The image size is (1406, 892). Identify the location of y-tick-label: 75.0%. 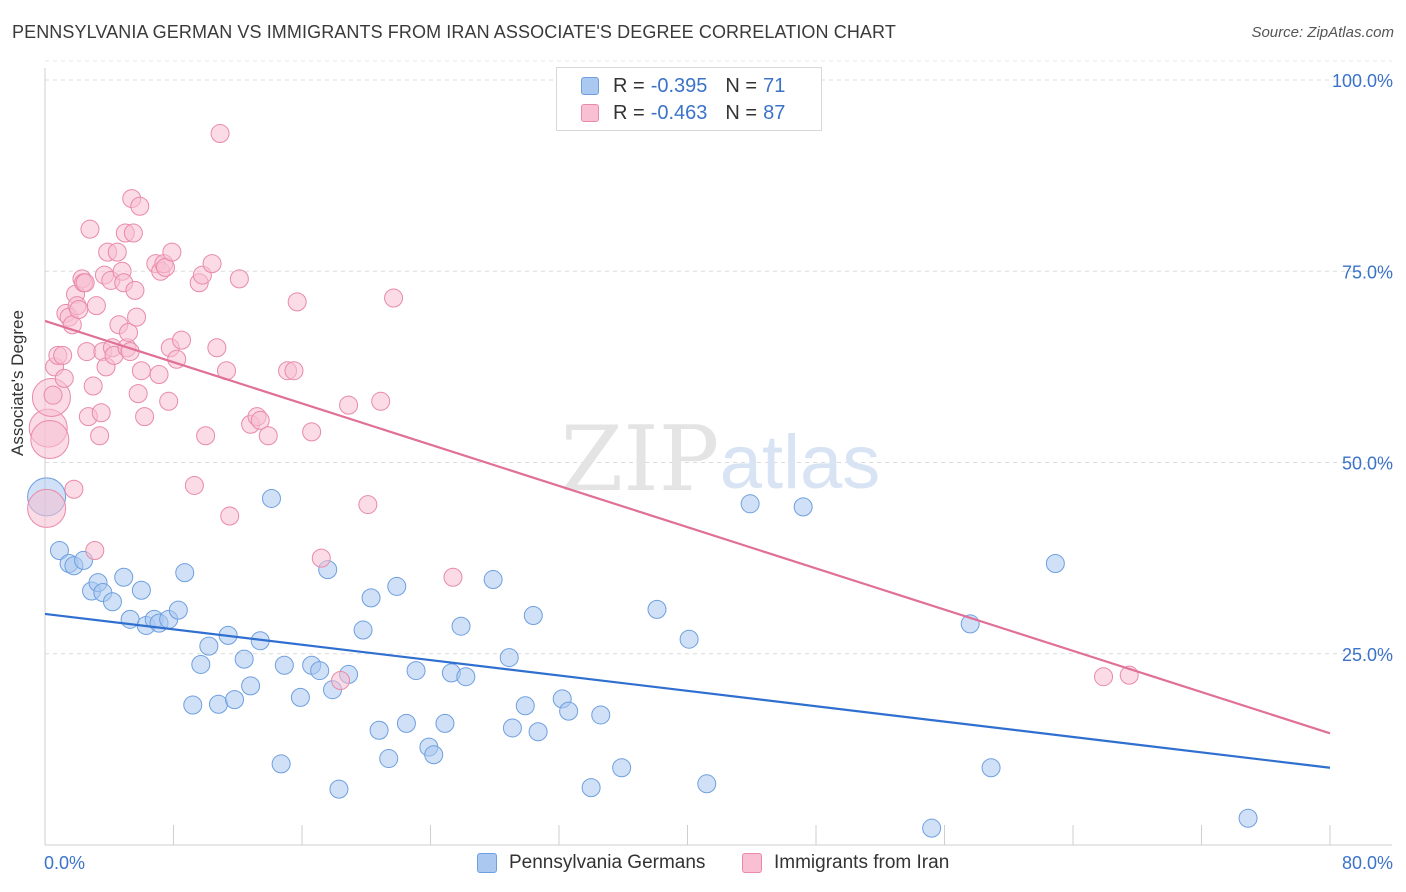
(1367, 272).